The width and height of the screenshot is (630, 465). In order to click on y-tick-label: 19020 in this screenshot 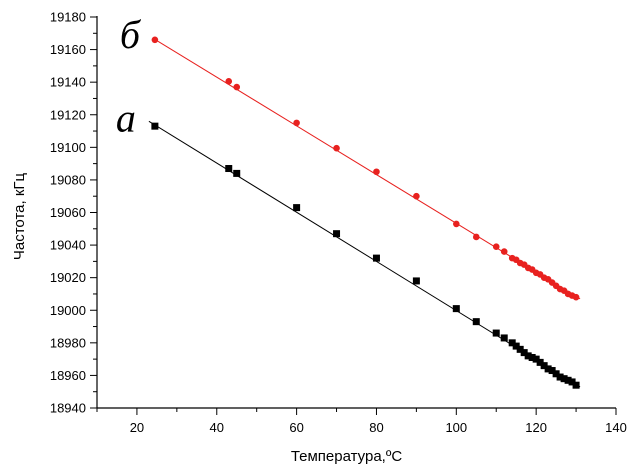, I will do `click(68, 277)`.